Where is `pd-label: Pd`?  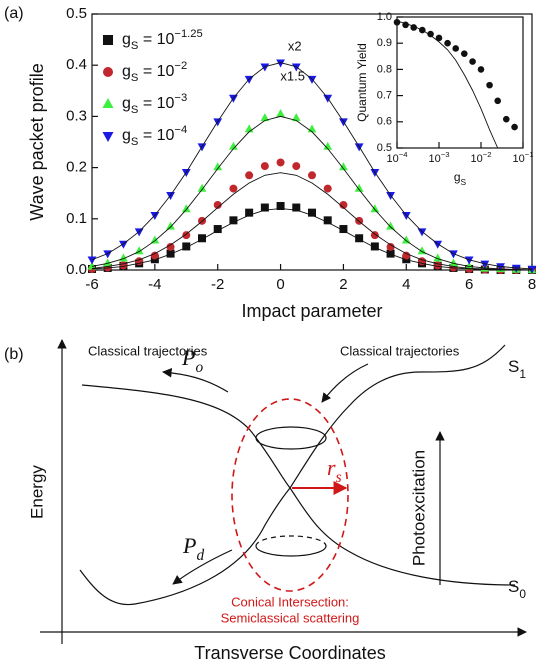
pd-label: Pd is located at coordinates (193, 548).